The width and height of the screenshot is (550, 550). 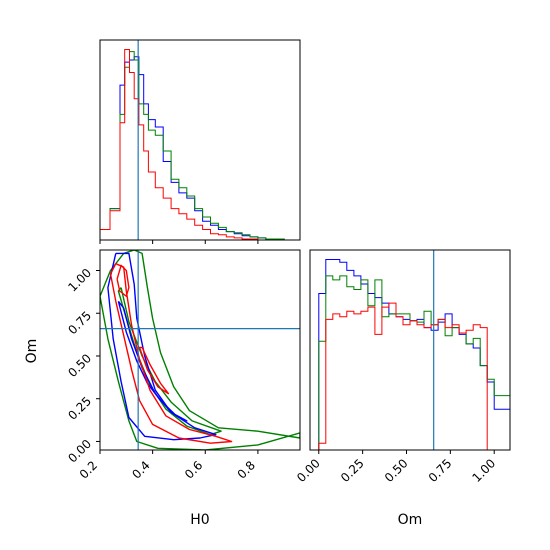 I want to click on h0-histogram-panel, so click(x=200, y=141).